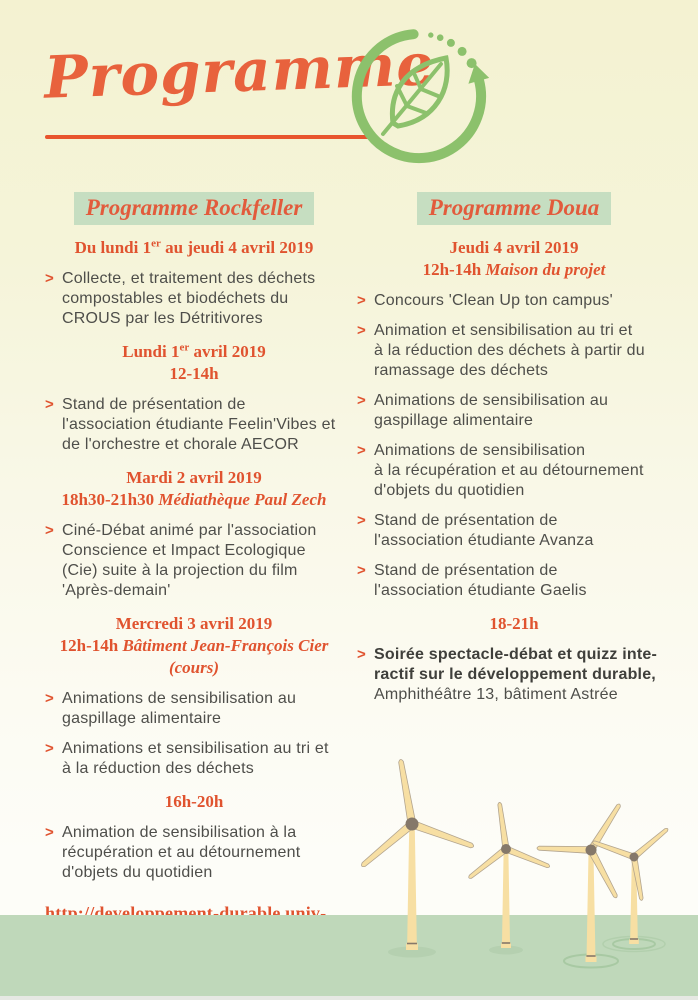 The width and height of the screenshot is (698, 1000). Describe the element at coordinates (514, 209) in the screenshot. I see `column-header-doua: Programme Doua` at that location.